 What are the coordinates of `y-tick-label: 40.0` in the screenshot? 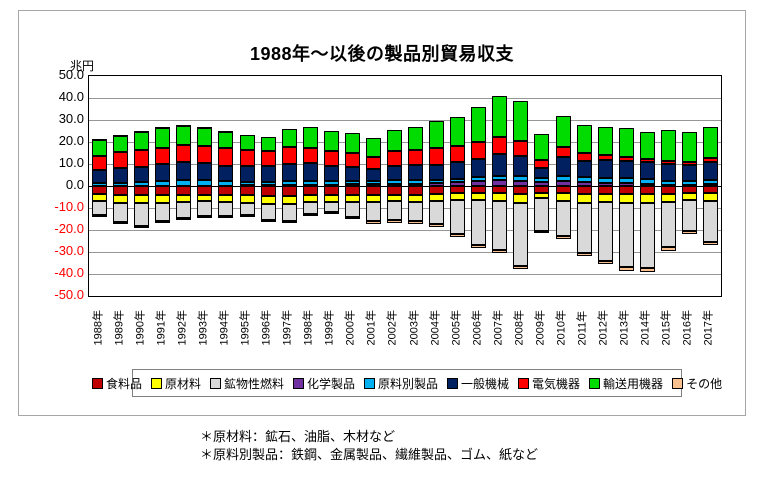 It's located at (71, 96).